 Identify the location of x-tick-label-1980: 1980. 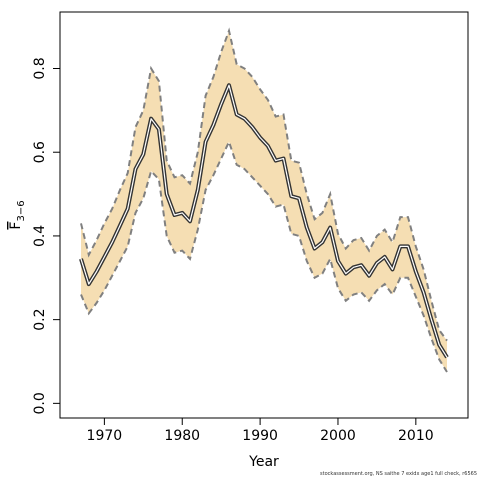
(182, 436).